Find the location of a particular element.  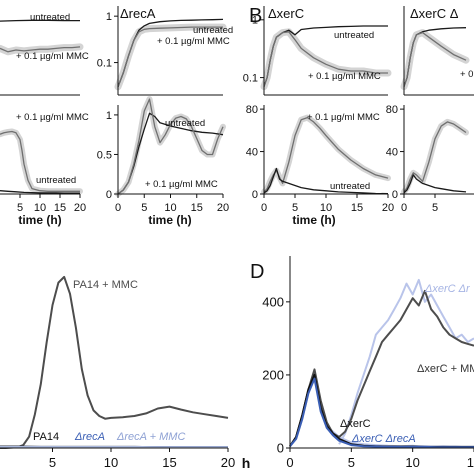

p10-label-xerc-reca: ΔxerC ΔrecA is located at coordinates (383, 439).